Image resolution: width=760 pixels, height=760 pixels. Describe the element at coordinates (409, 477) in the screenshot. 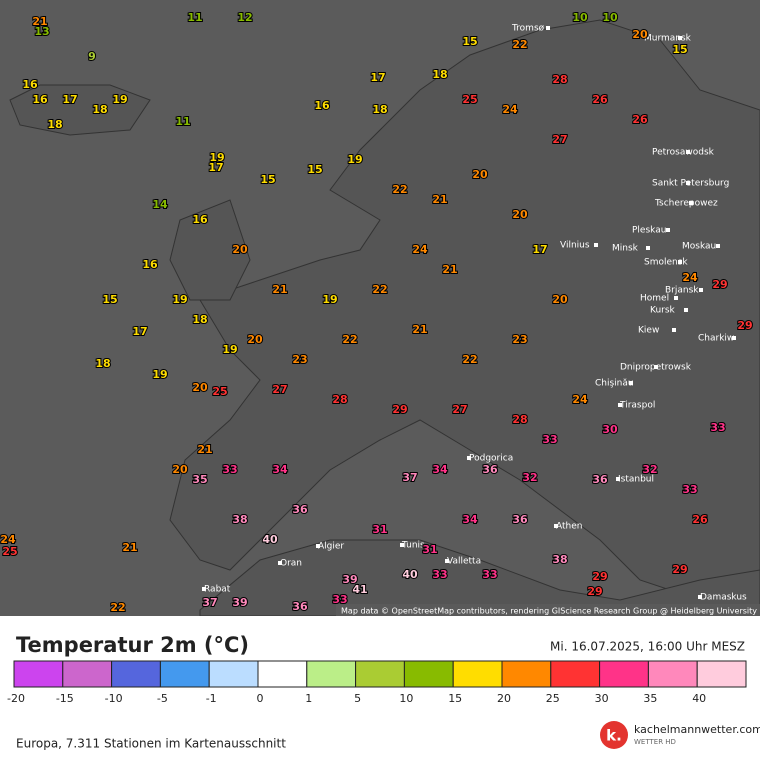

I see `station-value: 37` at that location.